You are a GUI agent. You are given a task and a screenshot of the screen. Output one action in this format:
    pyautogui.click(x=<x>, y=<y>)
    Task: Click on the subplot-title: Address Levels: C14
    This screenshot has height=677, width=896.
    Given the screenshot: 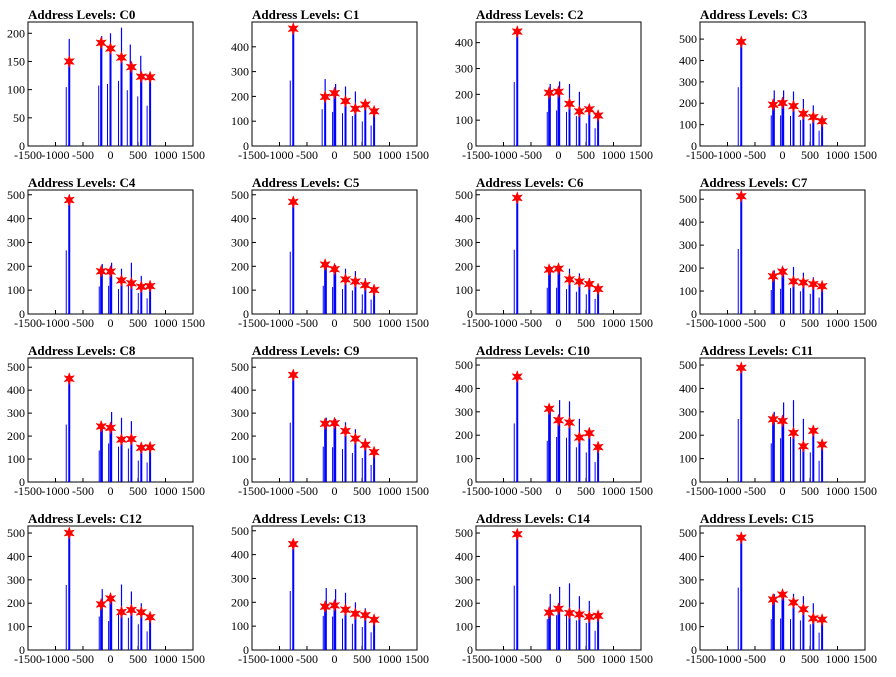 What is the action you would take?
    pyautogui.click(x=533, y=518)
    